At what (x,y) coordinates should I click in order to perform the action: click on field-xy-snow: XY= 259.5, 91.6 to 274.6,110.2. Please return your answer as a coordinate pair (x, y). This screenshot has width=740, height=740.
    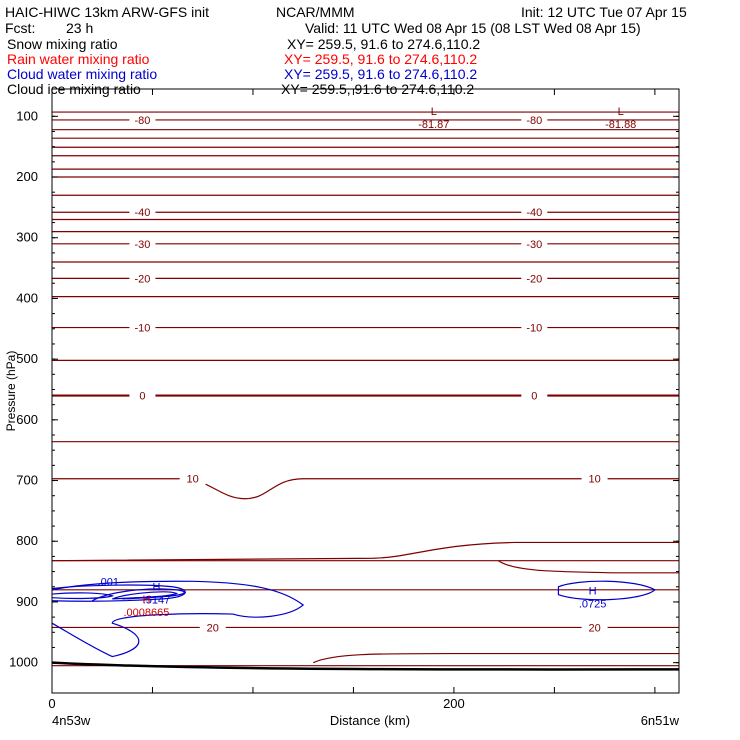
    Looking at the image, I should click on (384, 44).